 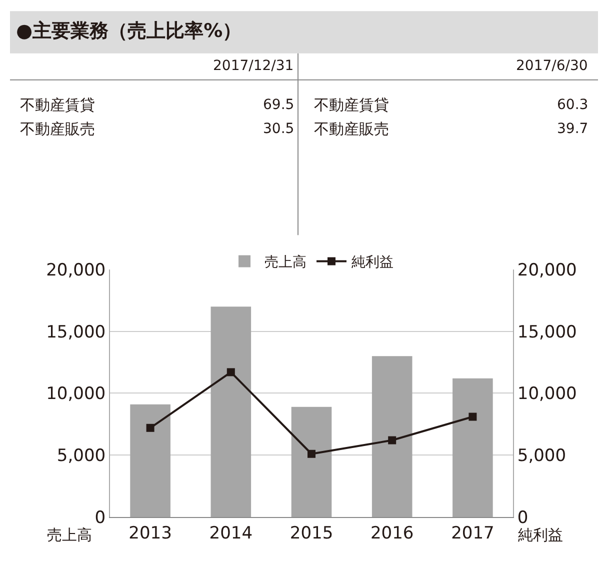 What do you see at coordinates (572, 129) in the screenshot?
I see `data-label: 39.7` at bounding box center [572, 129].